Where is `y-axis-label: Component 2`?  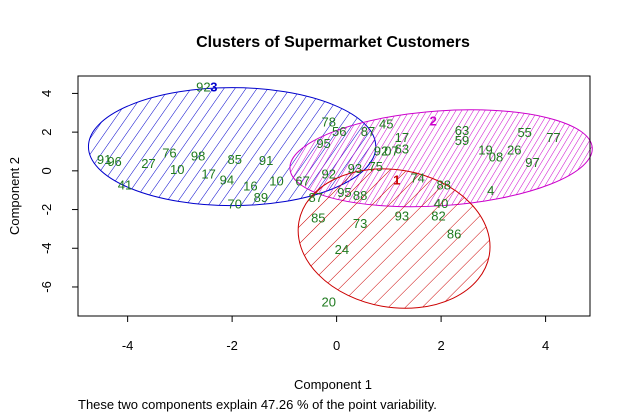
y-axis-label: Component 2 is located at coordinates (14, 196).